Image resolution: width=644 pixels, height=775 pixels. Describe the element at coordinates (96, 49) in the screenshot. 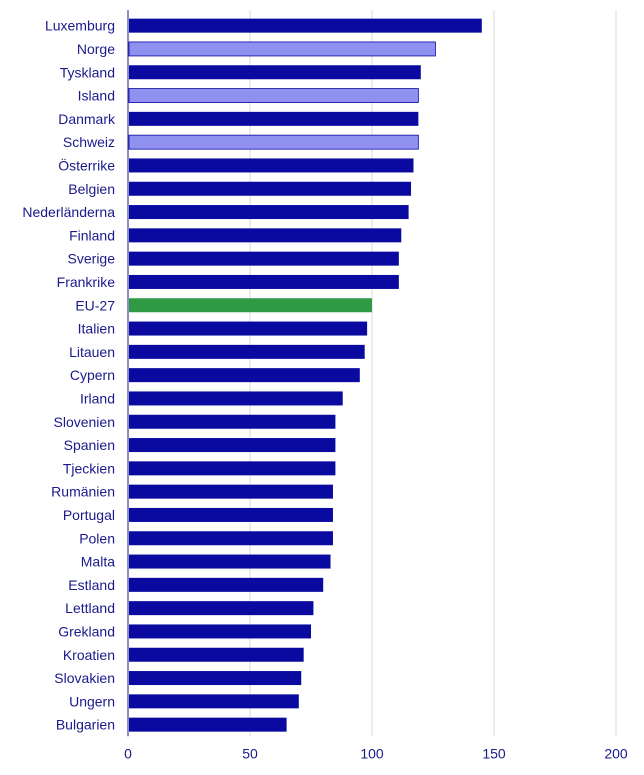

I see `category-label: Norge` at that location.